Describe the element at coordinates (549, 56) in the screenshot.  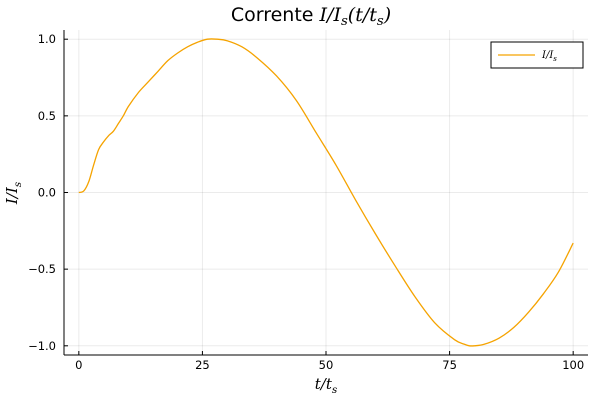
I see `legend-label: I/Is` at that location.